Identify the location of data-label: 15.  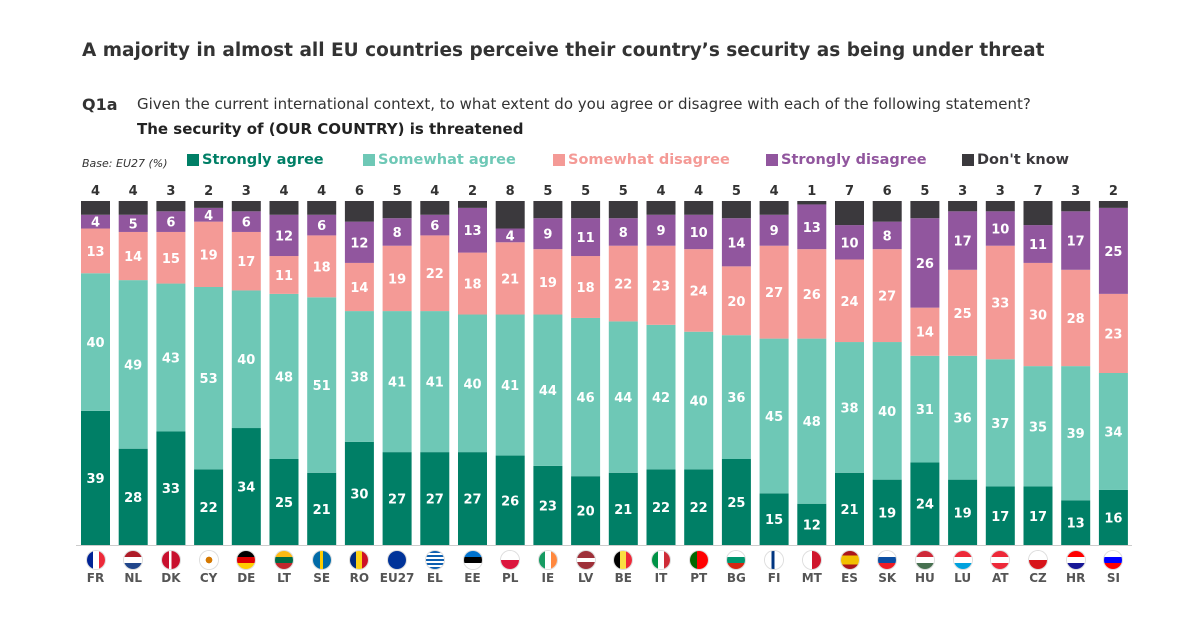
(171, 259).